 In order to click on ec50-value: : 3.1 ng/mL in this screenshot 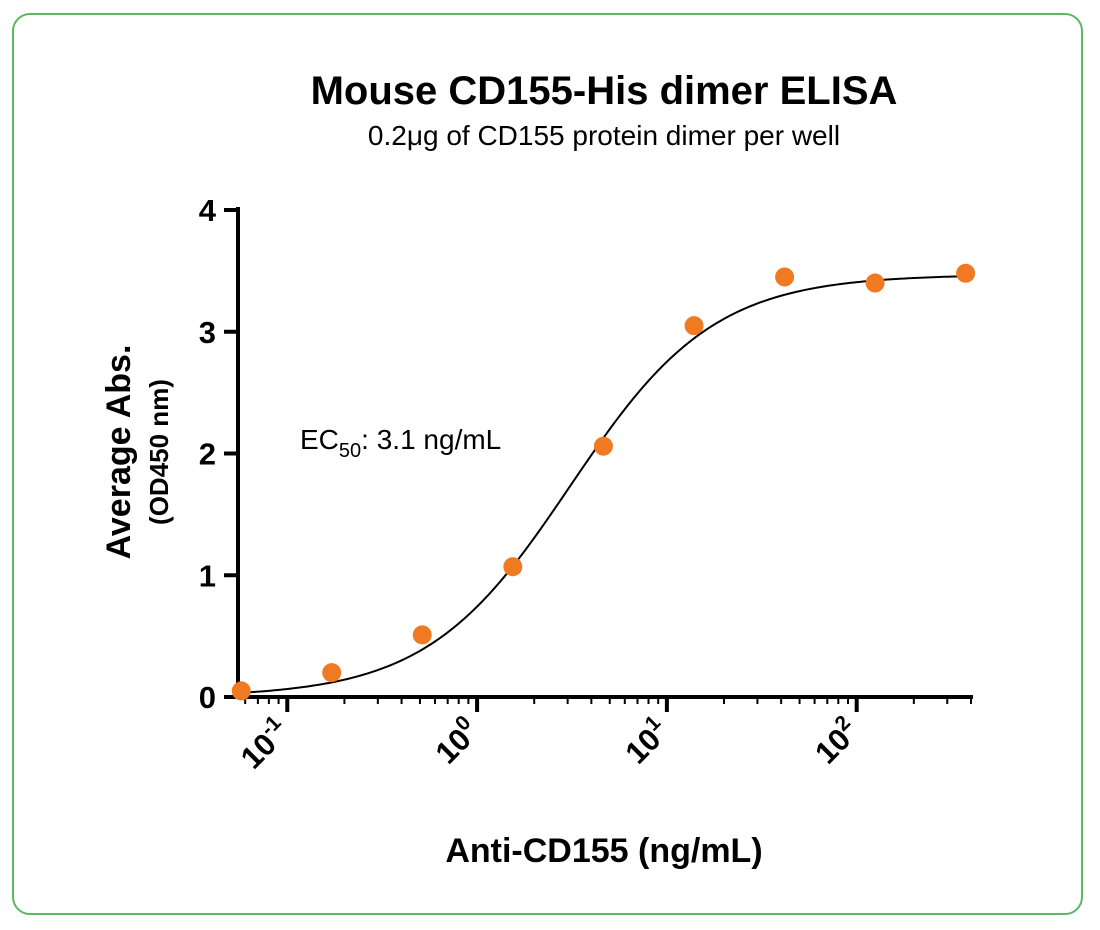, I will do `click(431, 439)`.